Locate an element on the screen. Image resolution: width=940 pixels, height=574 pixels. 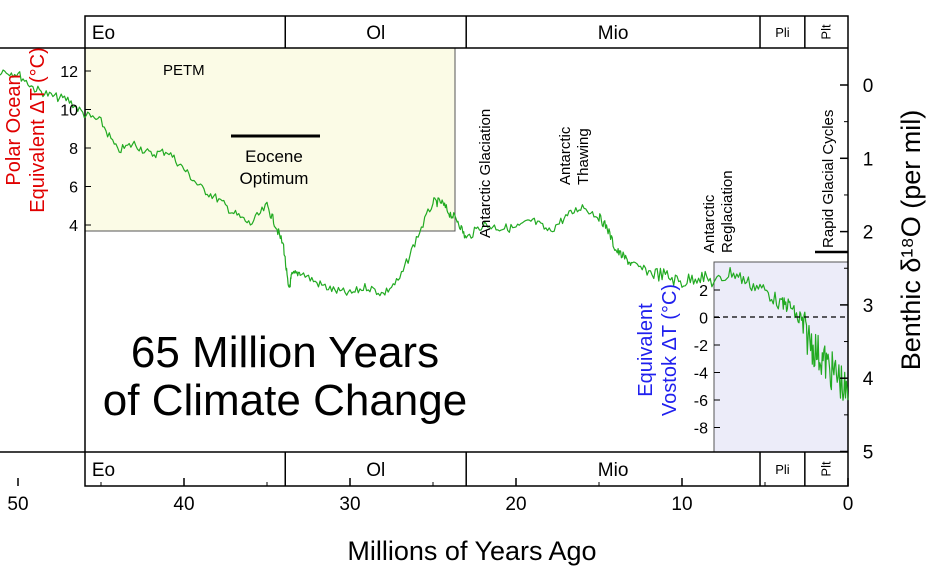
epoch-label-top: Plt is located at coordinates (825, 32).